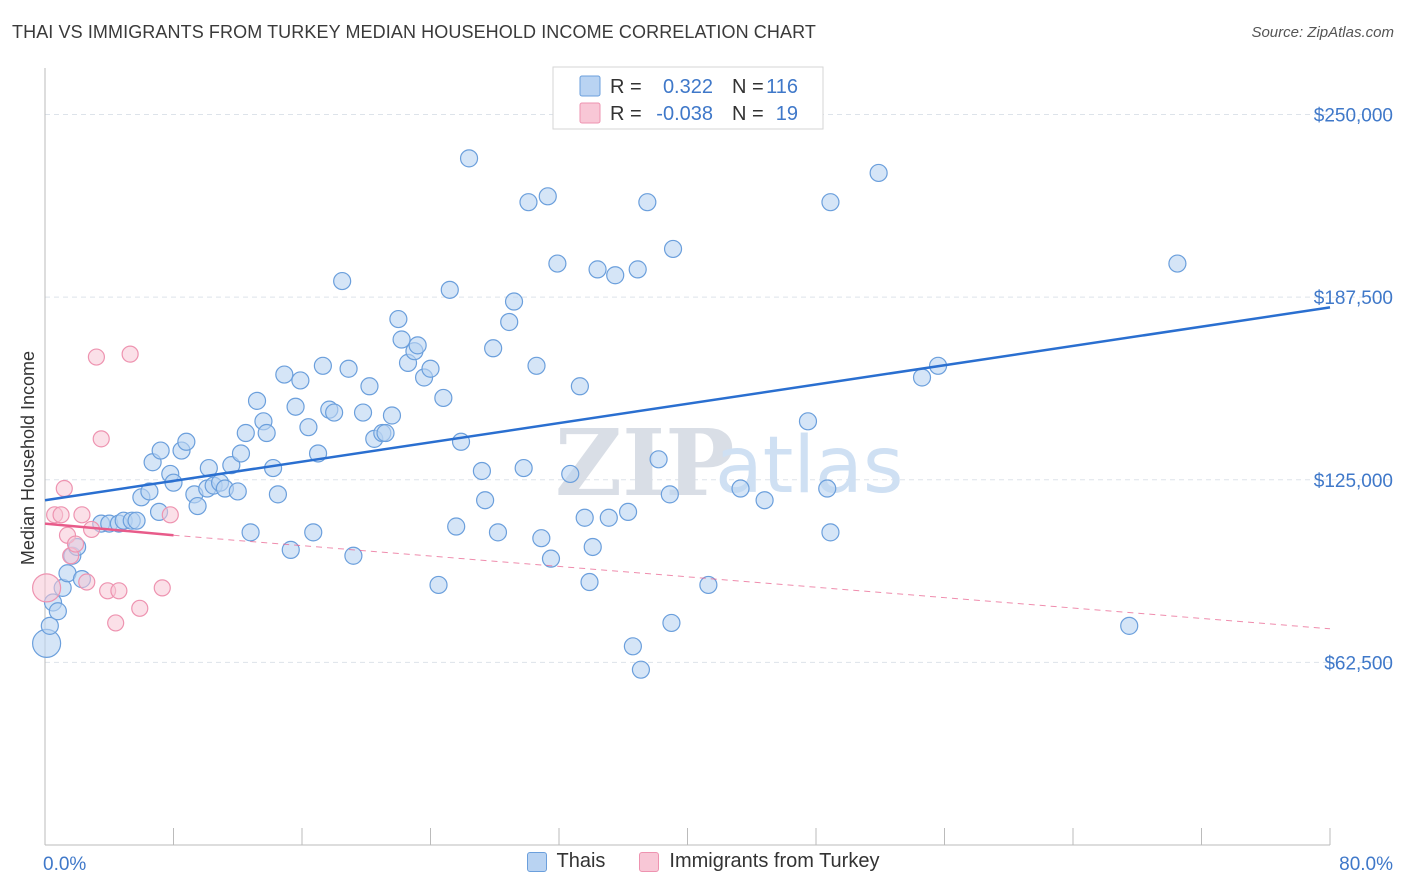 Image resolution: width=1406 pixels, height=892 pixels. Describe the element at coordinates (28, 458) in the screenshot. I see `y-axis-label: Median Household Income` at that location.